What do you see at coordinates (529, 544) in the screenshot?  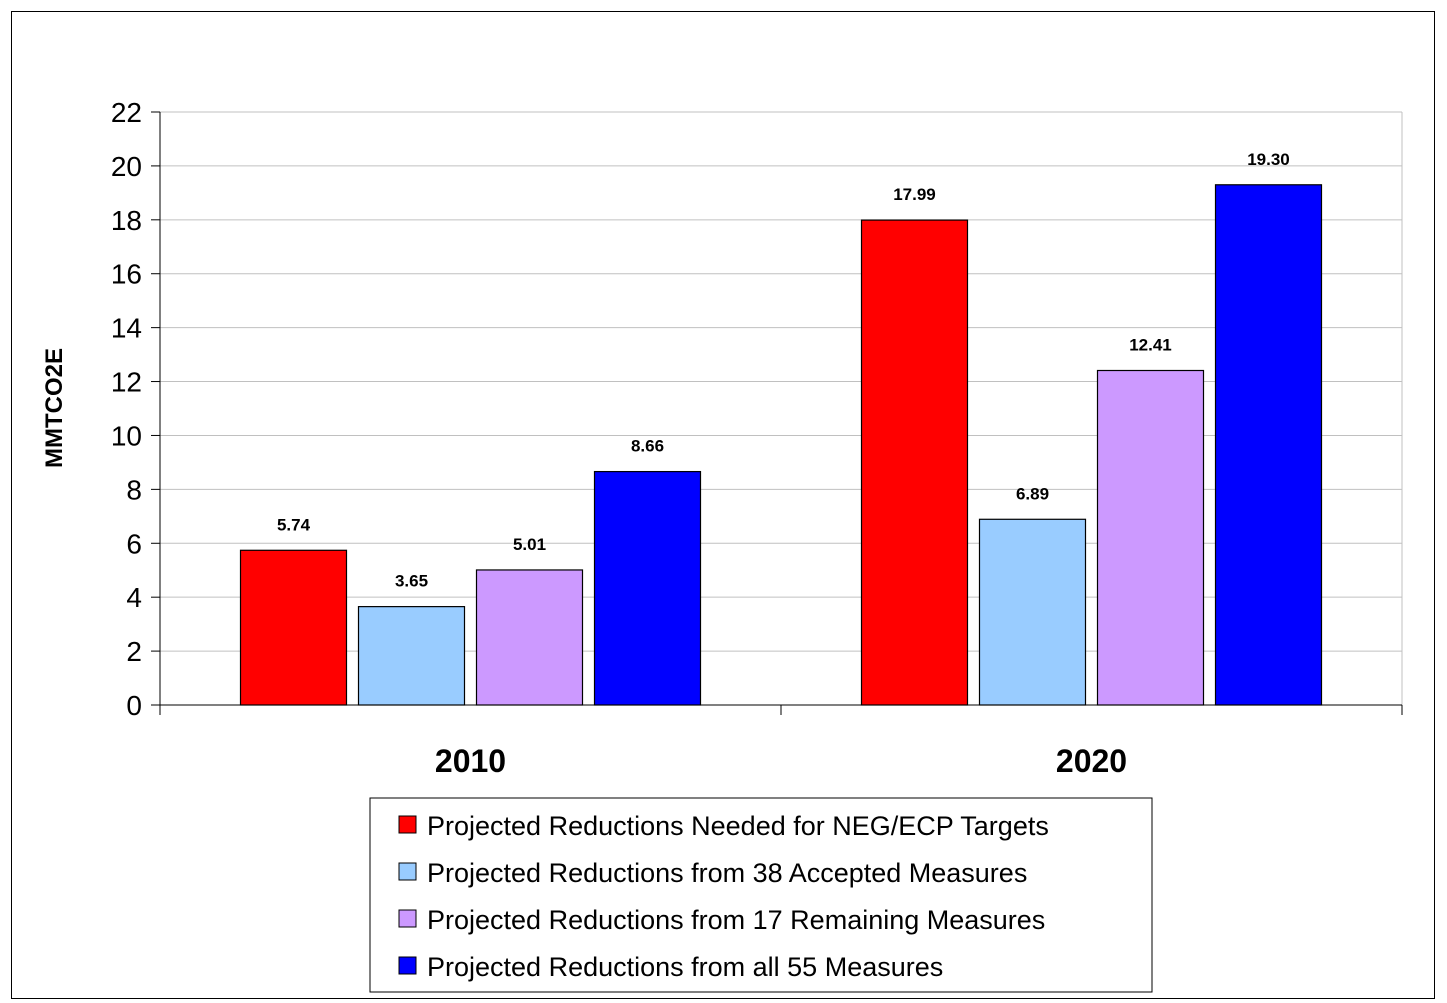 I see `data-label: 5.01` at bounding box center [529, 544].